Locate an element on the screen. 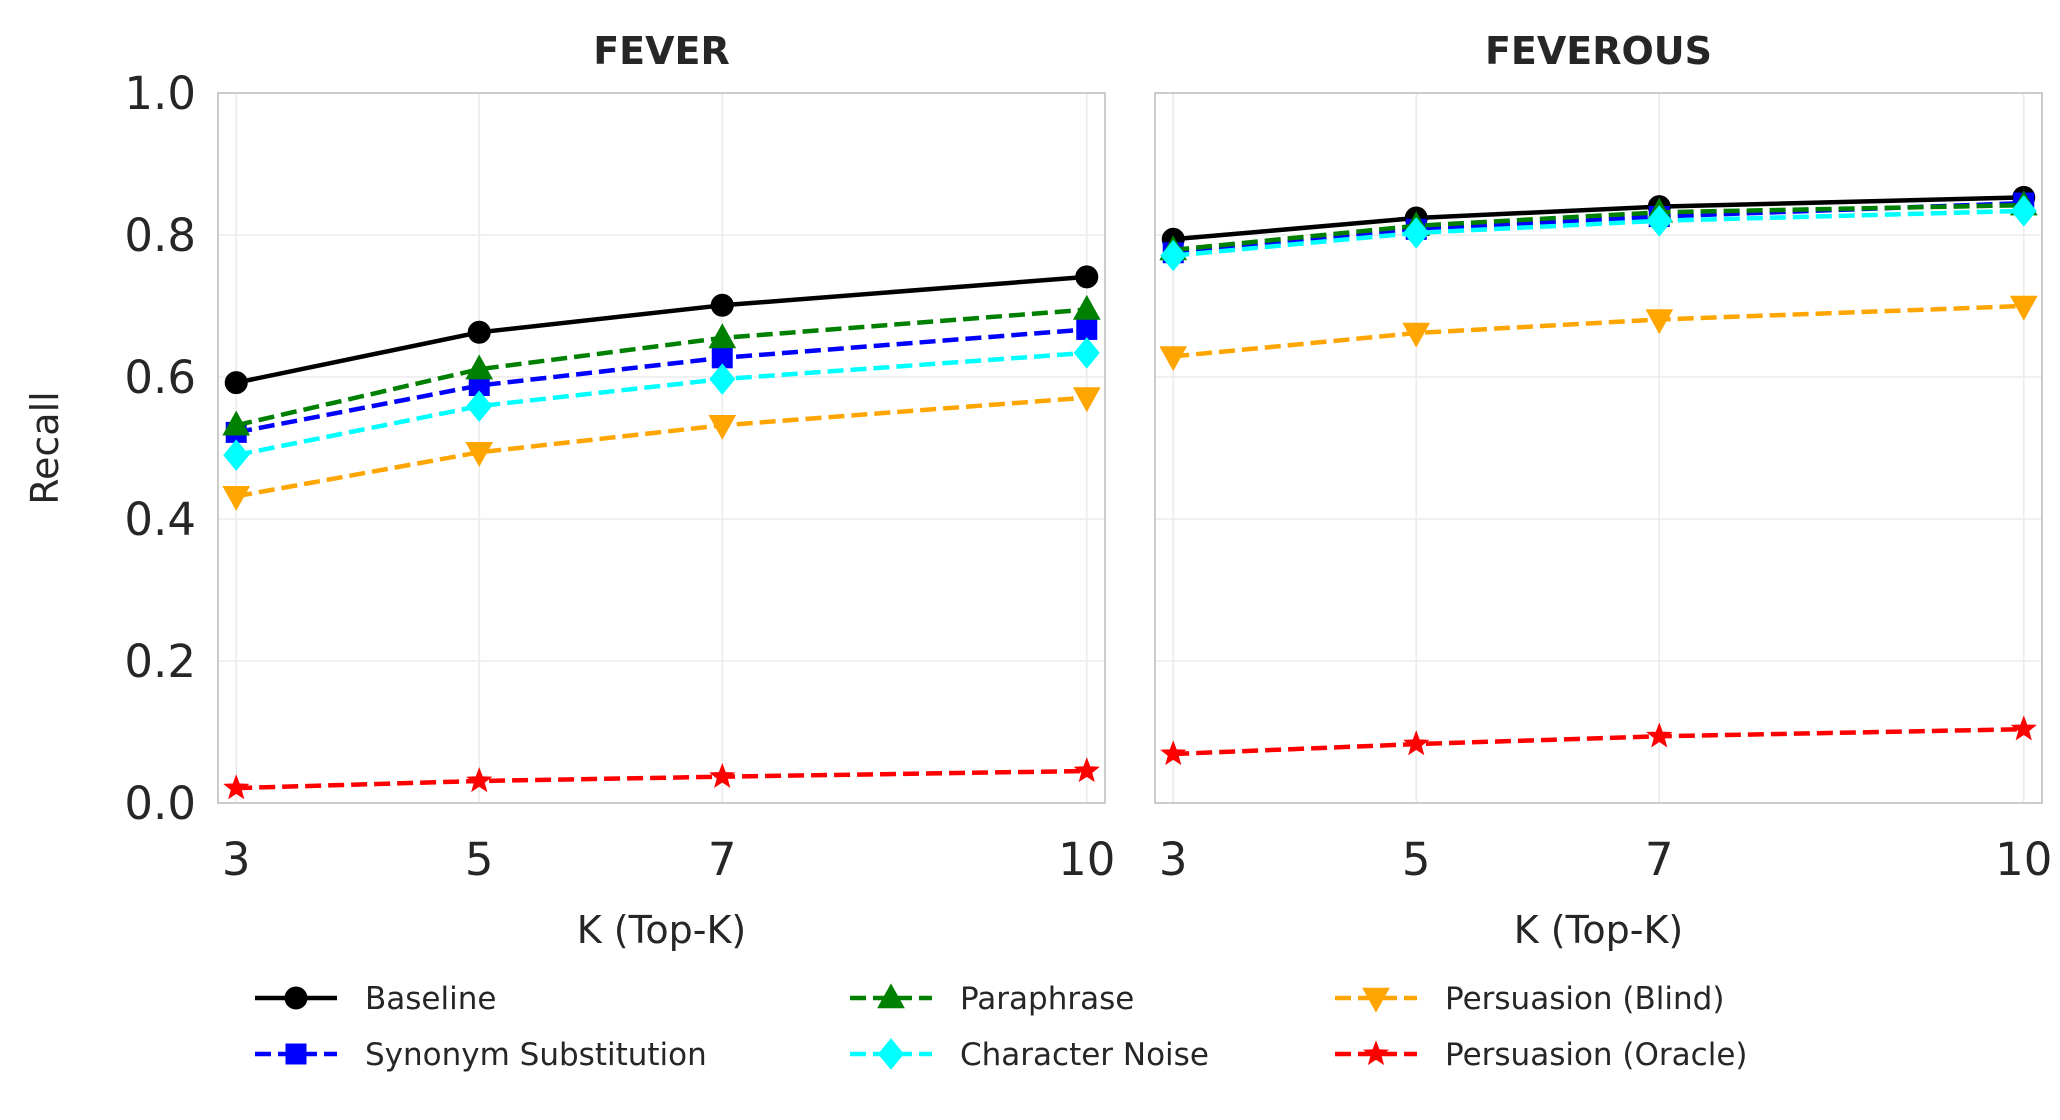 This screenshot has width=2060, height=1120. legend-label: Persuasion (Blind) is located at coordinates (1584, 999).